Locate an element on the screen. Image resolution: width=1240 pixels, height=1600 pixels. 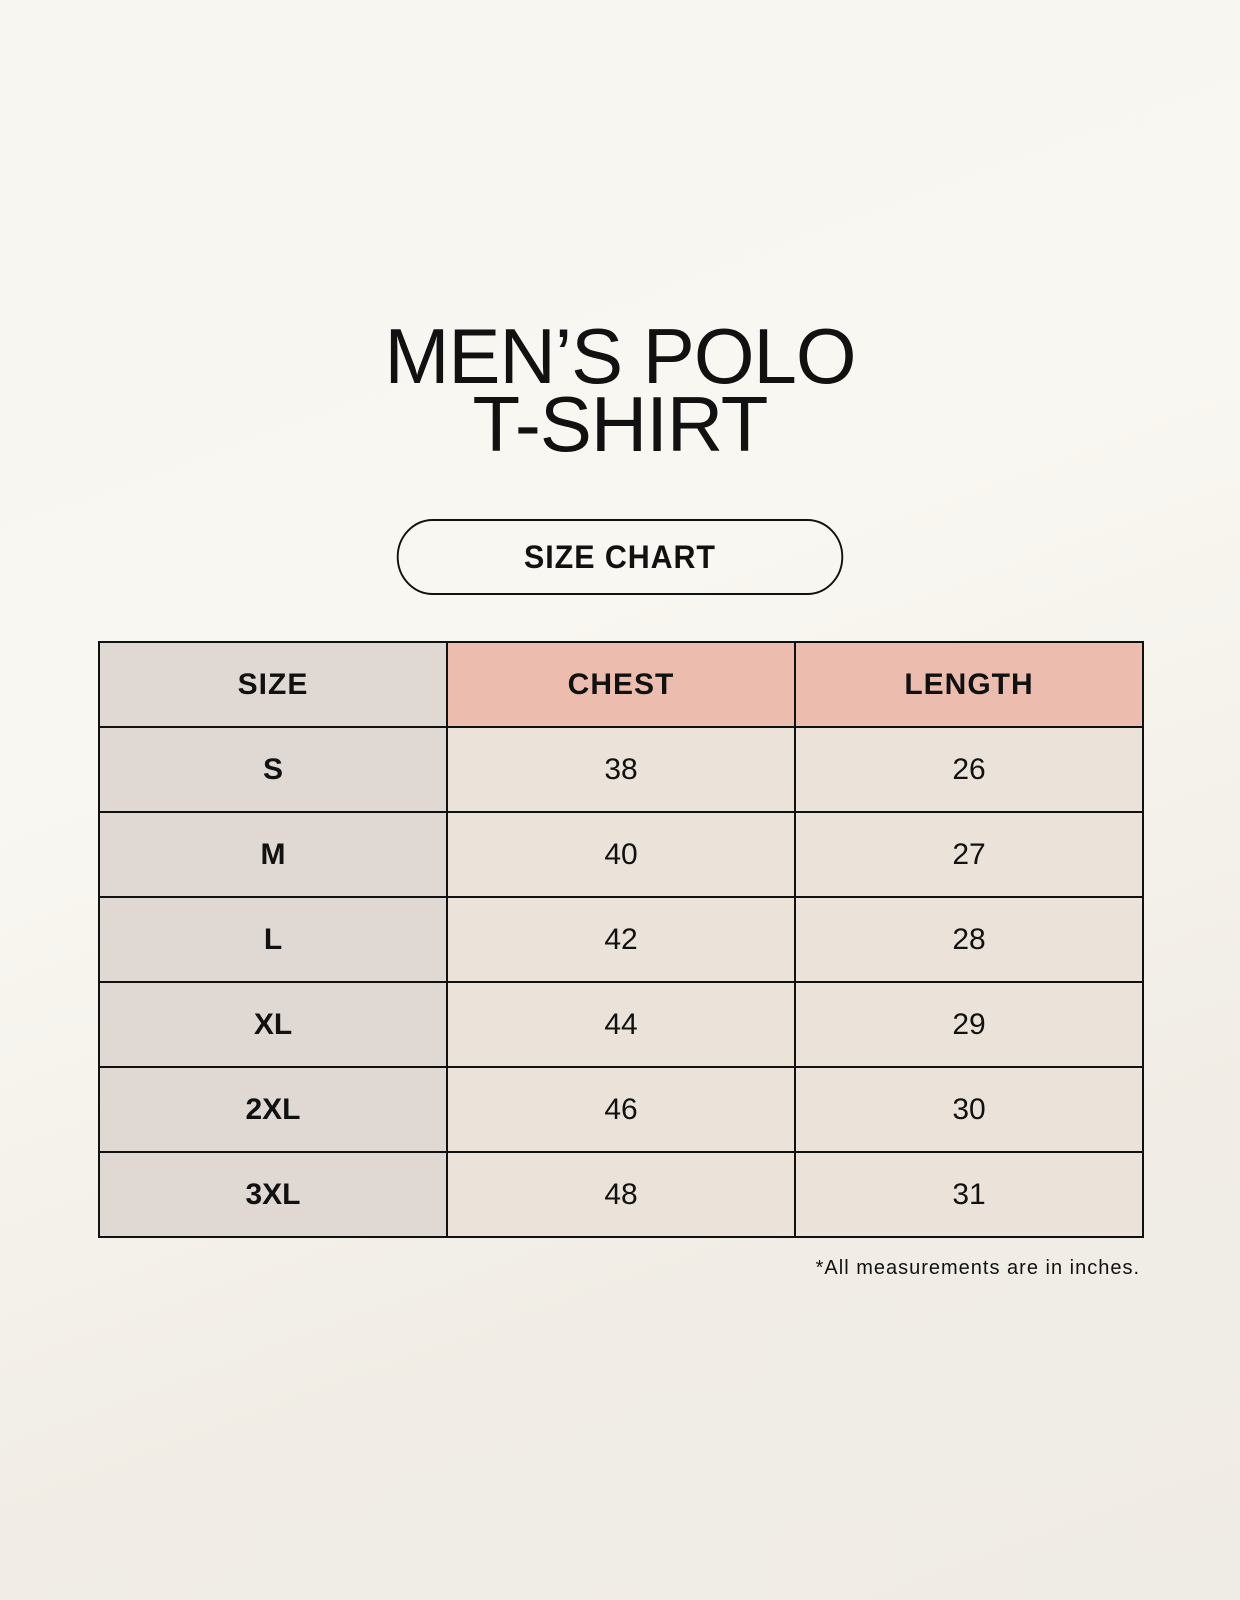
cell-chest: 40 is located at coordinates (621, 854).